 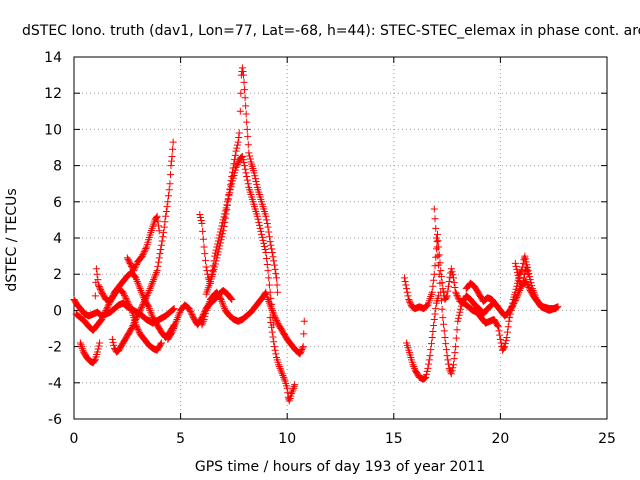 I want to click on y-tick-label: 4, so click(x=57, y=239).